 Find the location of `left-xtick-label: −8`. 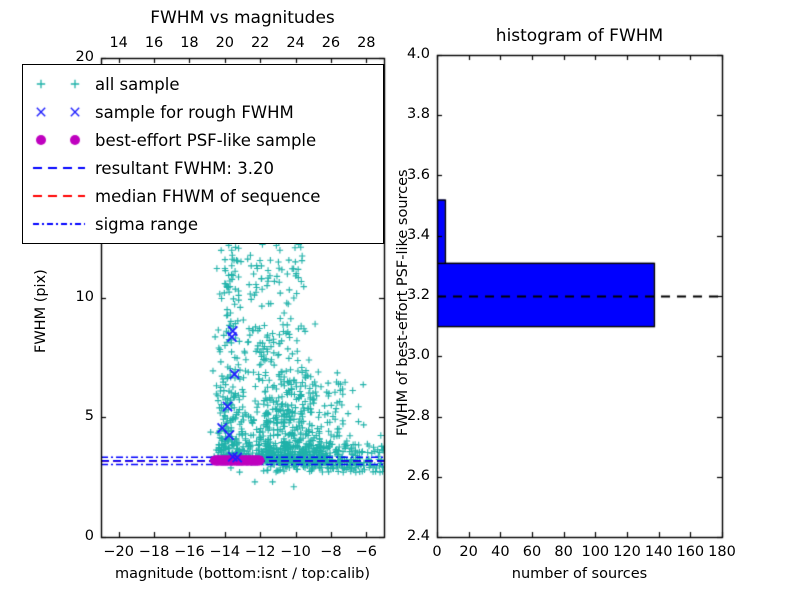

left-xtick-label: −8 is located at coordinates (331, 552).